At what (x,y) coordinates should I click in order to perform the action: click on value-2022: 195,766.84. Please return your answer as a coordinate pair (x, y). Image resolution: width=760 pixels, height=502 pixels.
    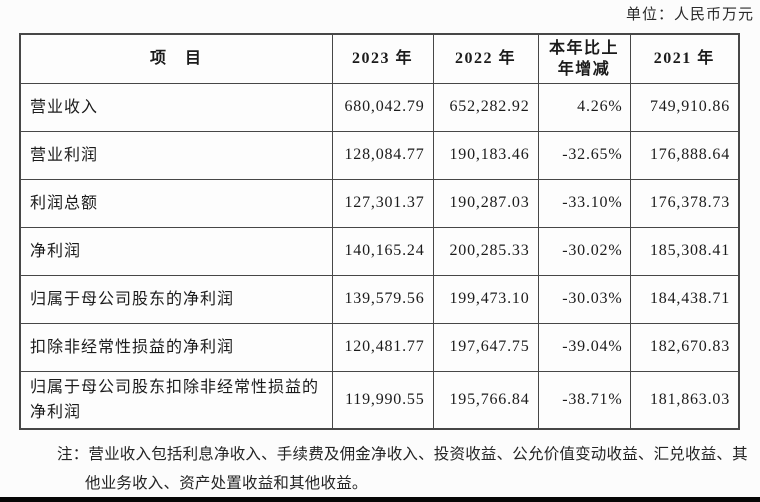
    Looking at the image, I should click on (485, 400).